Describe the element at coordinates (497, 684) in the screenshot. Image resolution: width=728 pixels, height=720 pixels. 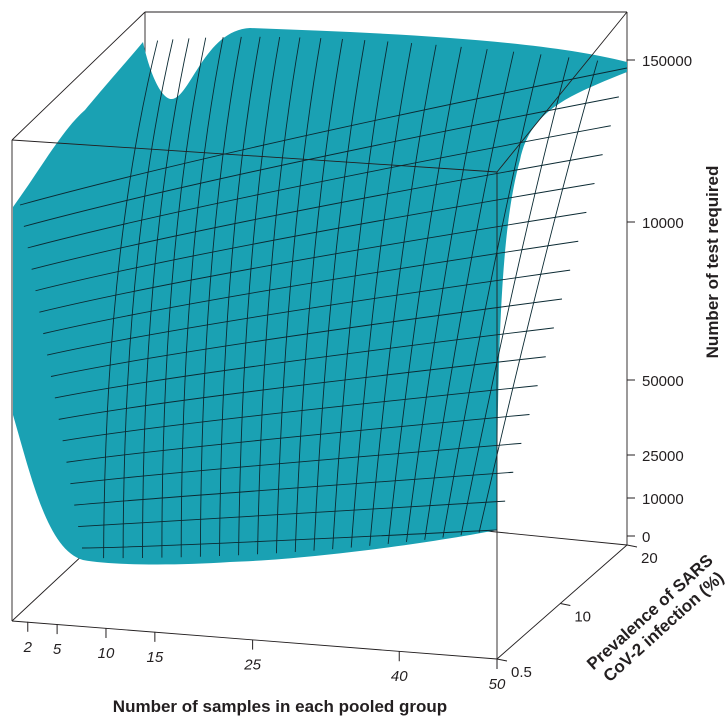
I see `x-tick-label: 50` at that location.